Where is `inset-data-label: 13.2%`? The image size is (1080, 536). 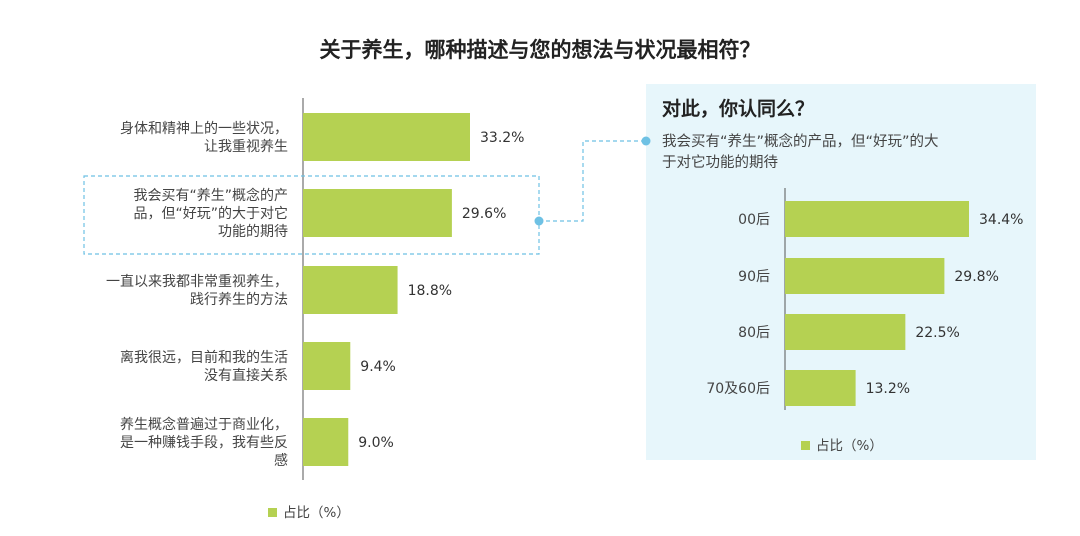 inset-data-label: 13.2% is located at coordinates (888, 389).